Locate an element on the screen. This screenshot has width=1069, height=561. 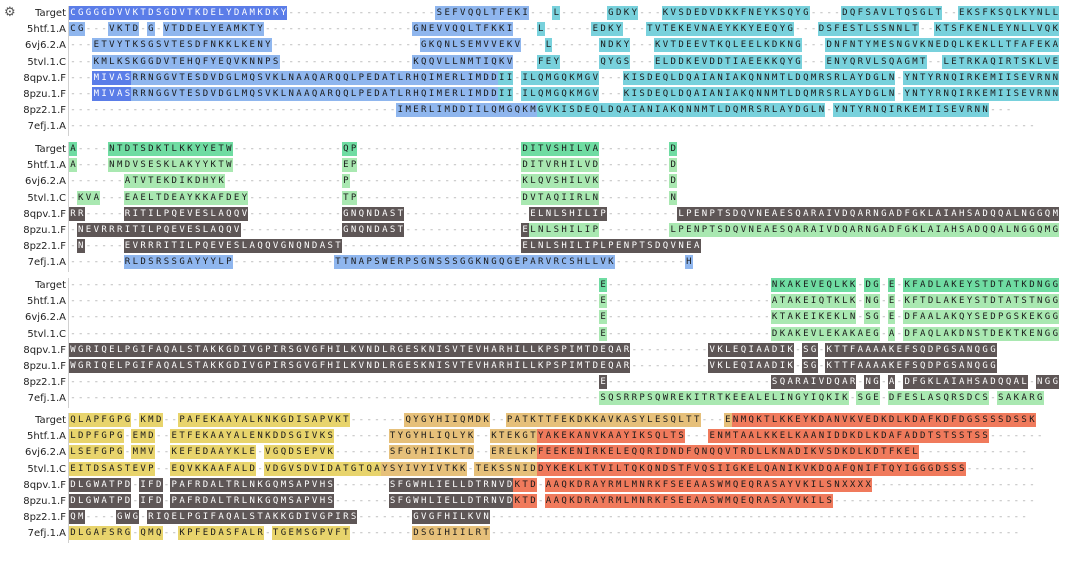
residue: P is located at coordinates (634, 246).